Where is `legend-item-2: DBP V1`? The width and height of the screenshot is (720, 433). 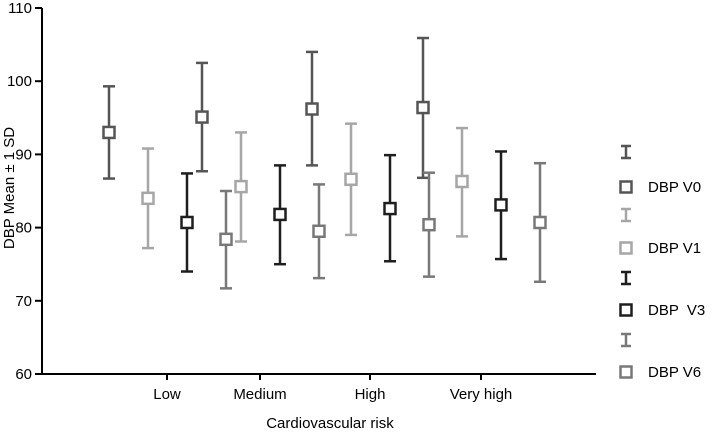
legend-item-2: DBP V1 is located at coordinates (660, 232).